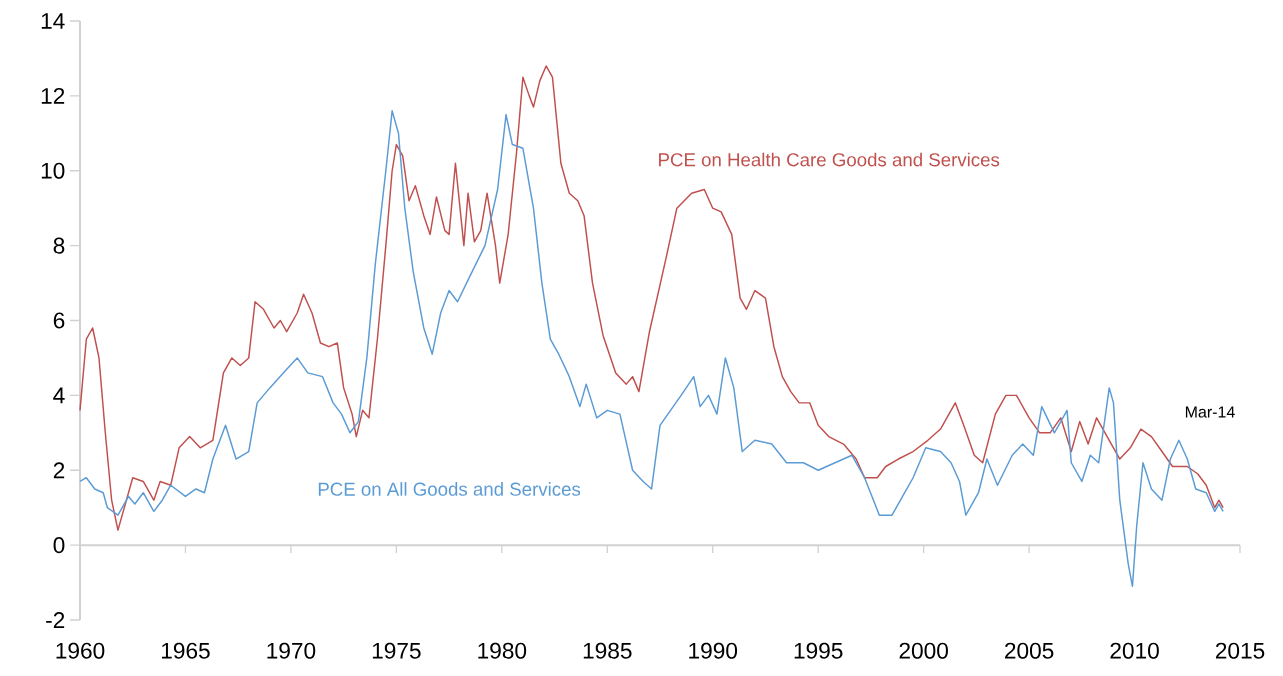 The height and width of the screenshot is (676, 1283). What do you see at coordinates (59, 545) in the screenshot?
I see `y-tick-label: 0` at bounding box center [59, 545].